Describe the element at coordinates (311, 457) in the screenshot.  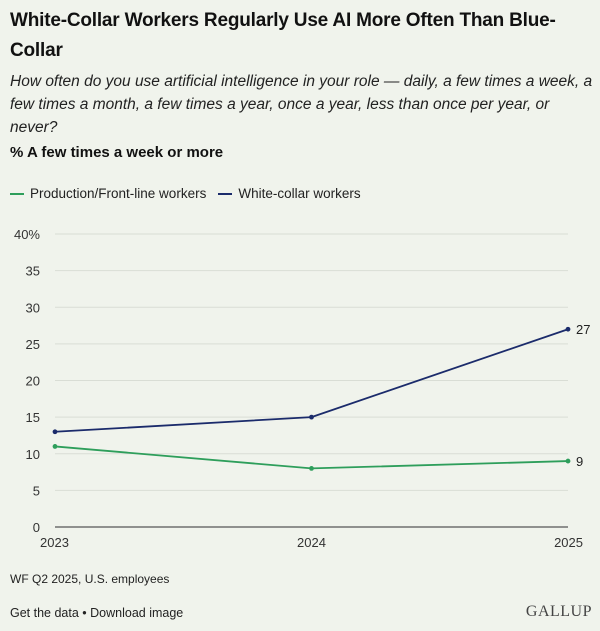
I see `series-line-production` at that location.